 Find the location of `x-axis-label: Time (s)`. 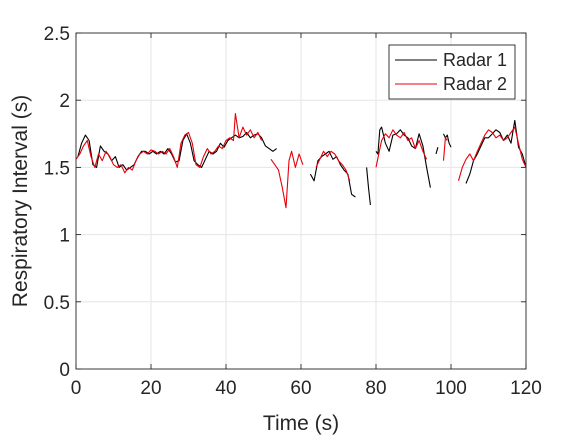

x-axis-label: Time (s) is located at coordinates (301, 423).